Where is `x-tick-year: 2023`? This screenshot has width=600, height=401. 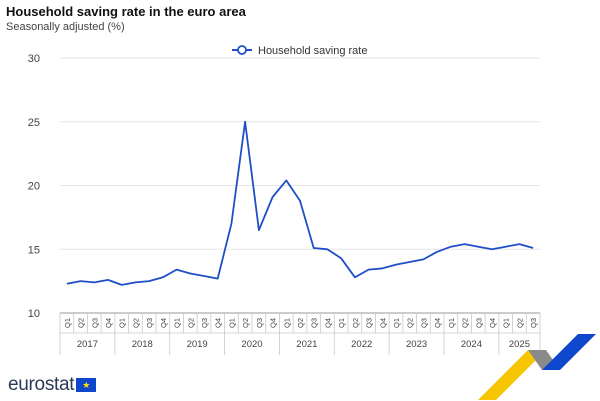
x-tick-year: 2023 is located at coordinates (416, 344).